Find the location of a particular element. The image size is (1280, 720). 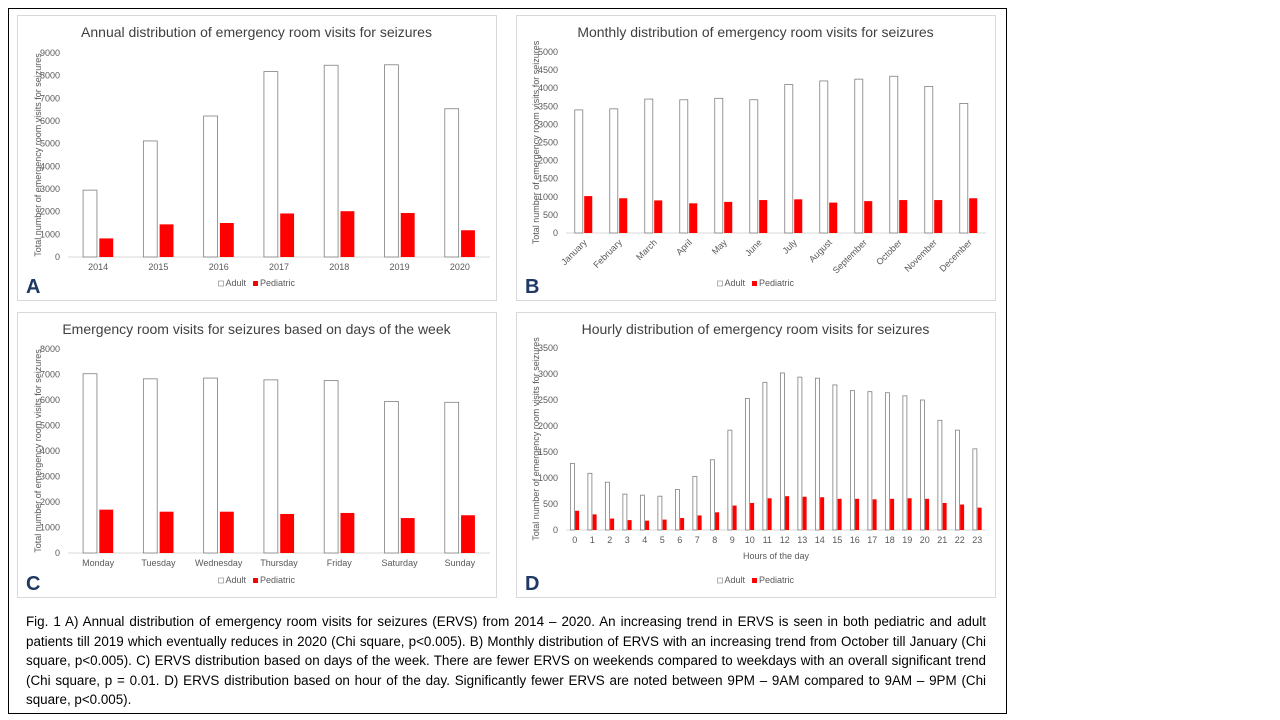

x-tick-label: 2018 is located at coordinates (339, 267).